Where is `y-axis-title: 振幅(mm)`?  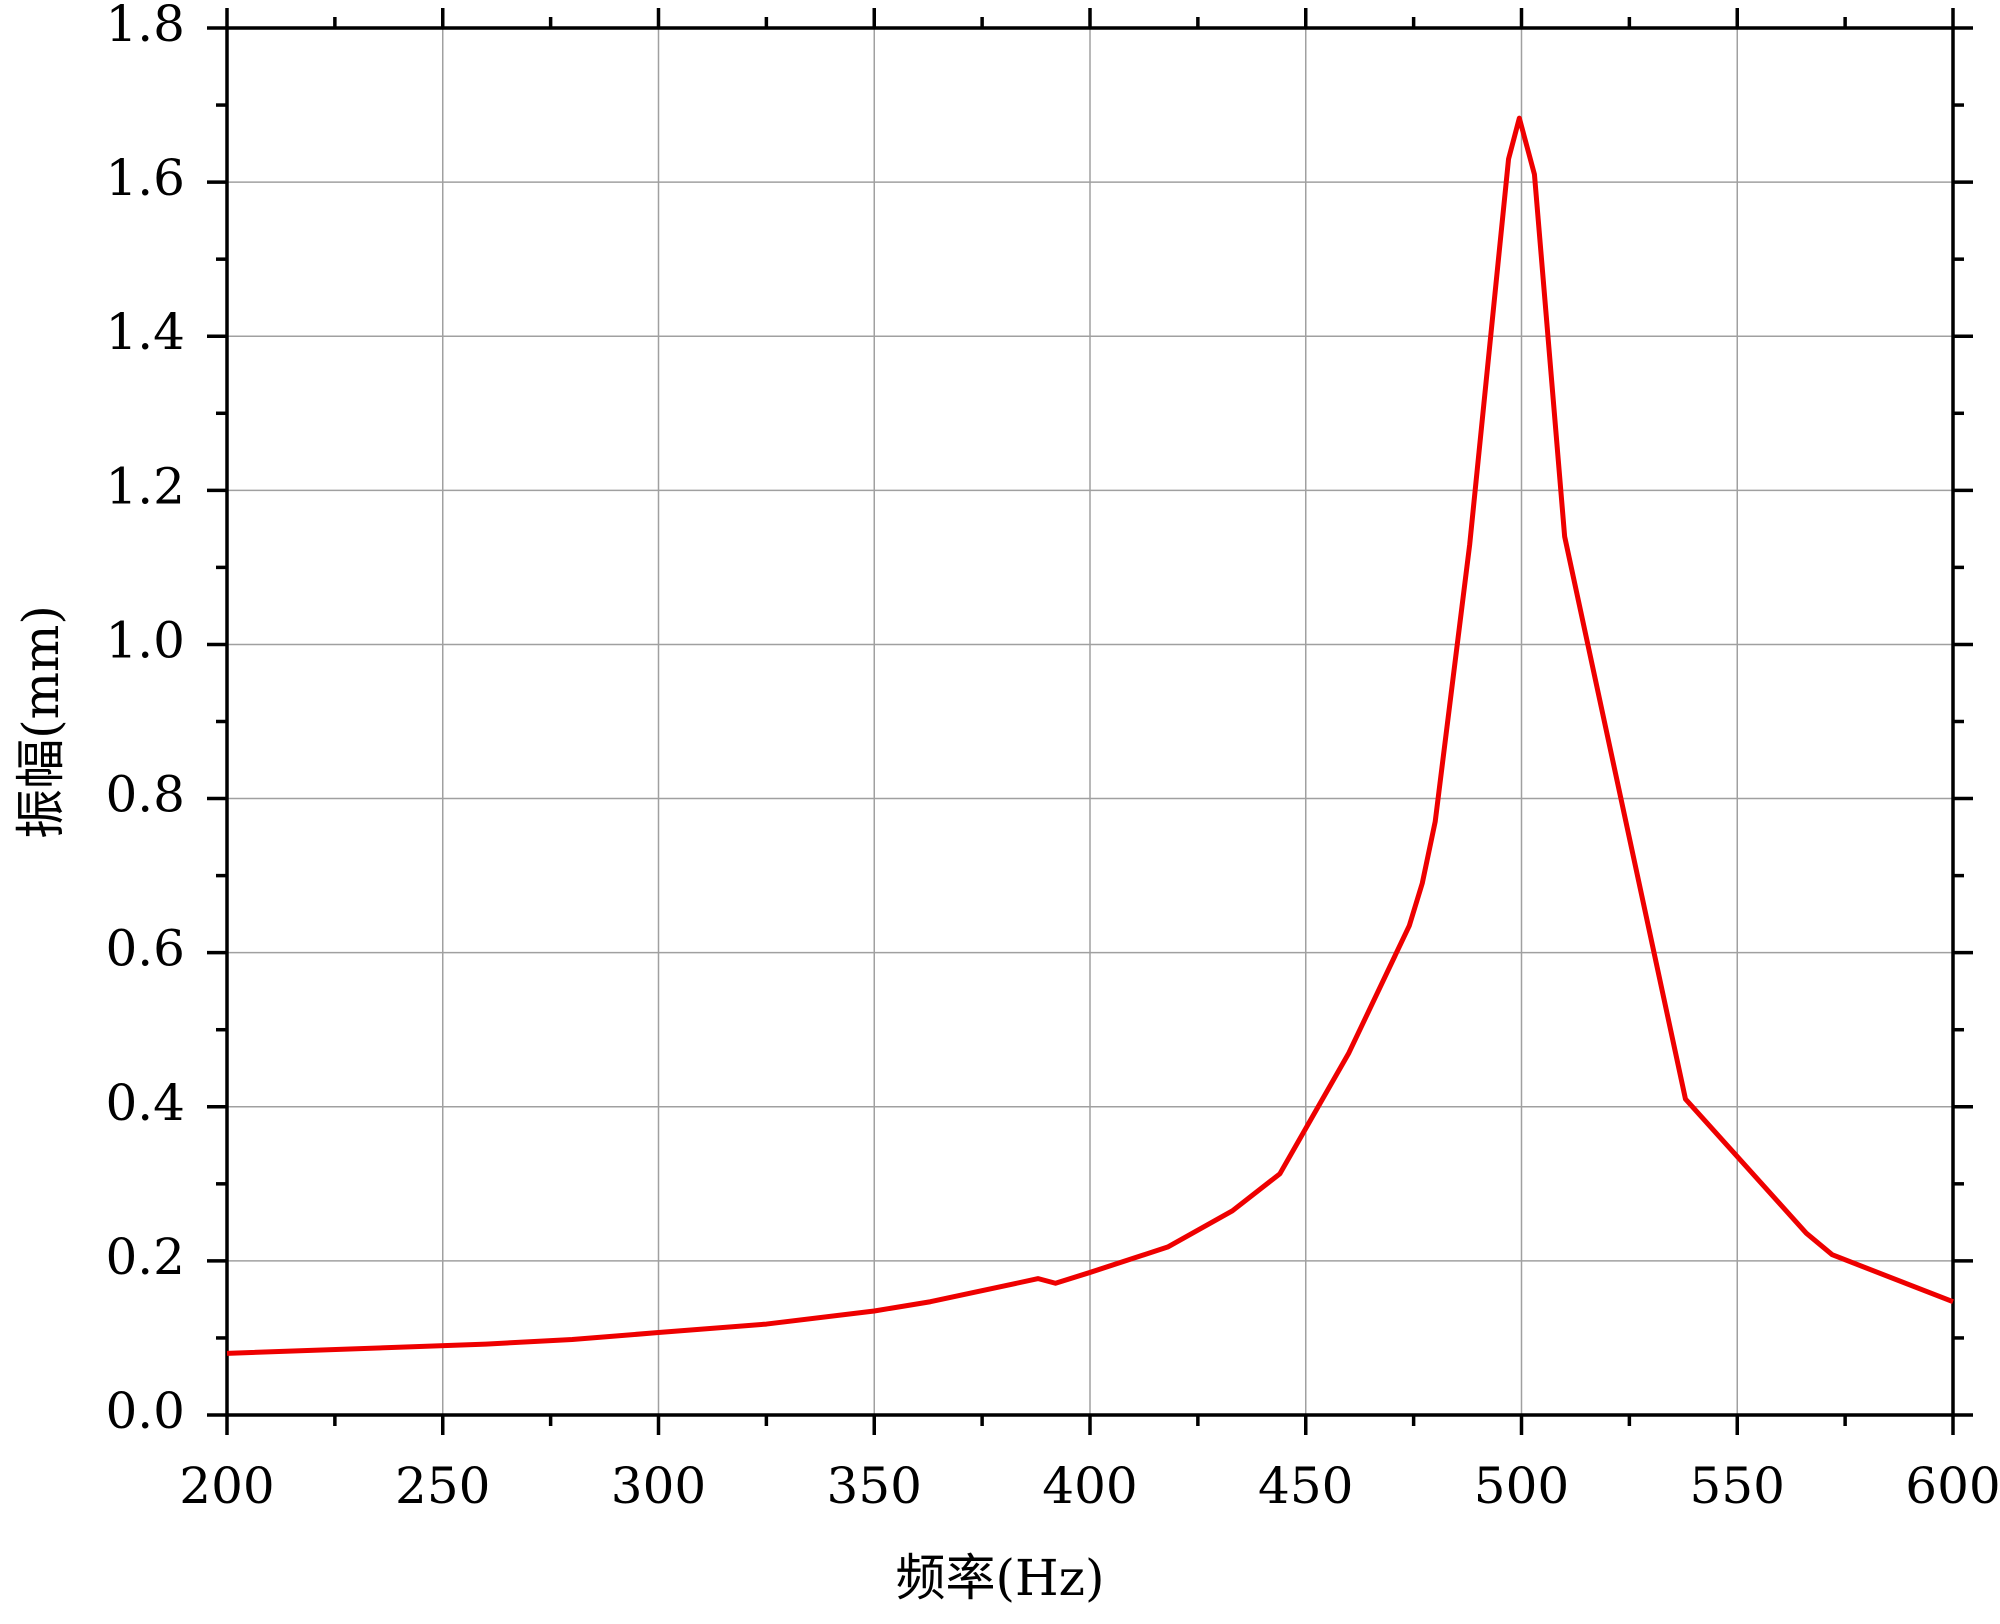
y-axis-title: 振幅(mm) is located at coordinates (41, 722).